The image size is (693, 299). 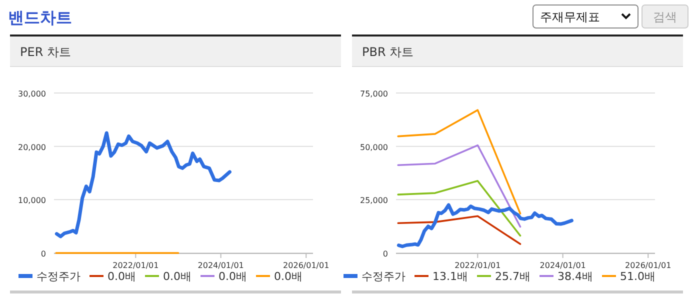 What do you see at coordinates (388, 52) in the screenshot?
I see `chart-title: PBR 차트` at bounding box center [388, 52].